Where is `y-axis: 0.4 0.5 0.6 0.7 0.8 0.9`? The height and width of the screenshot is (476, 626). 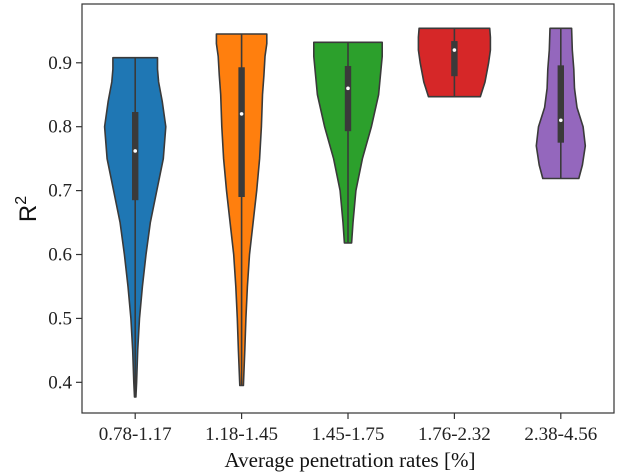 y-axis: 0.4 0.5 0.6 0.7 0.8 0.9 is located at coordinates (65, 223).